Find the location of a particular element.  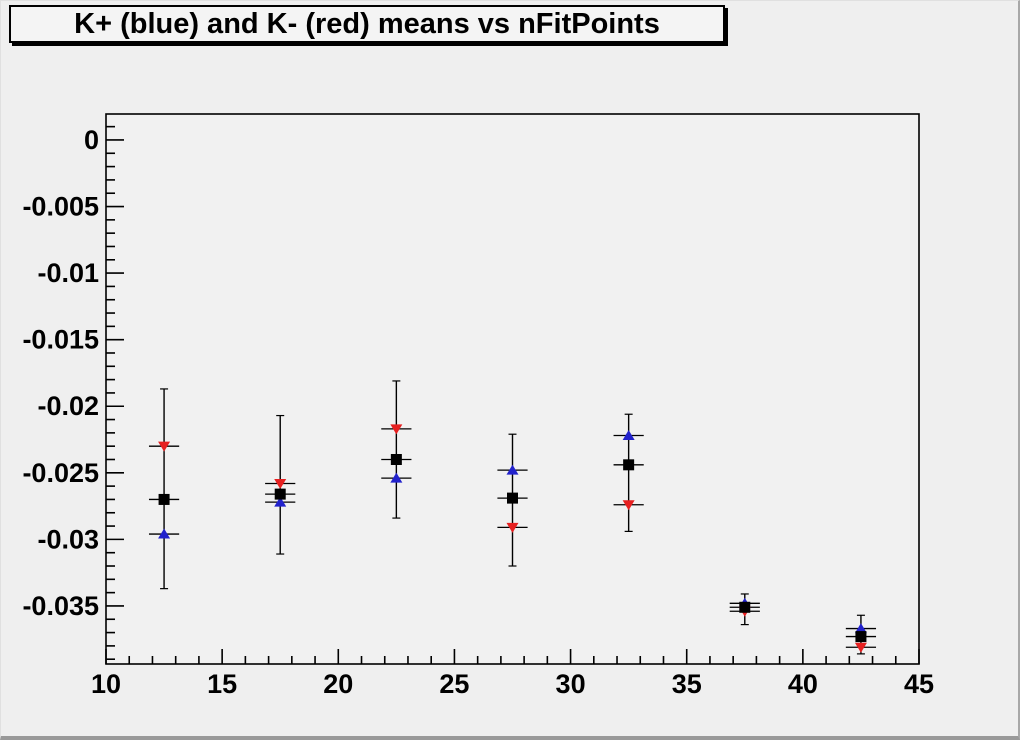

y-tick-label: -0.005 is located at coordinates (60, 207).